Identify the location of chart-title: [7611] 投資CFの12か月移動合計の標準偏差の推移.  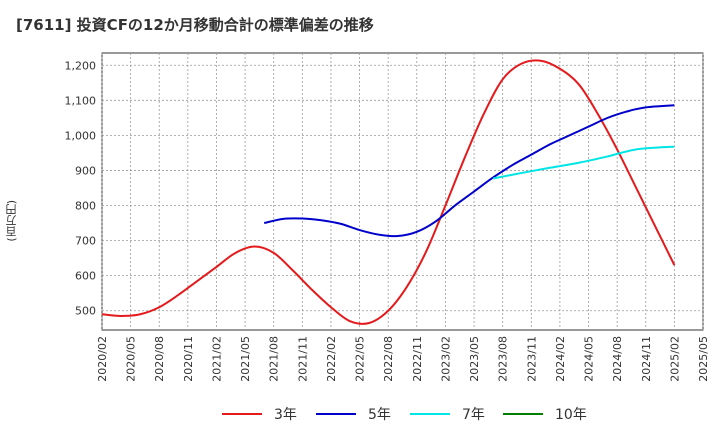
(195, 25).